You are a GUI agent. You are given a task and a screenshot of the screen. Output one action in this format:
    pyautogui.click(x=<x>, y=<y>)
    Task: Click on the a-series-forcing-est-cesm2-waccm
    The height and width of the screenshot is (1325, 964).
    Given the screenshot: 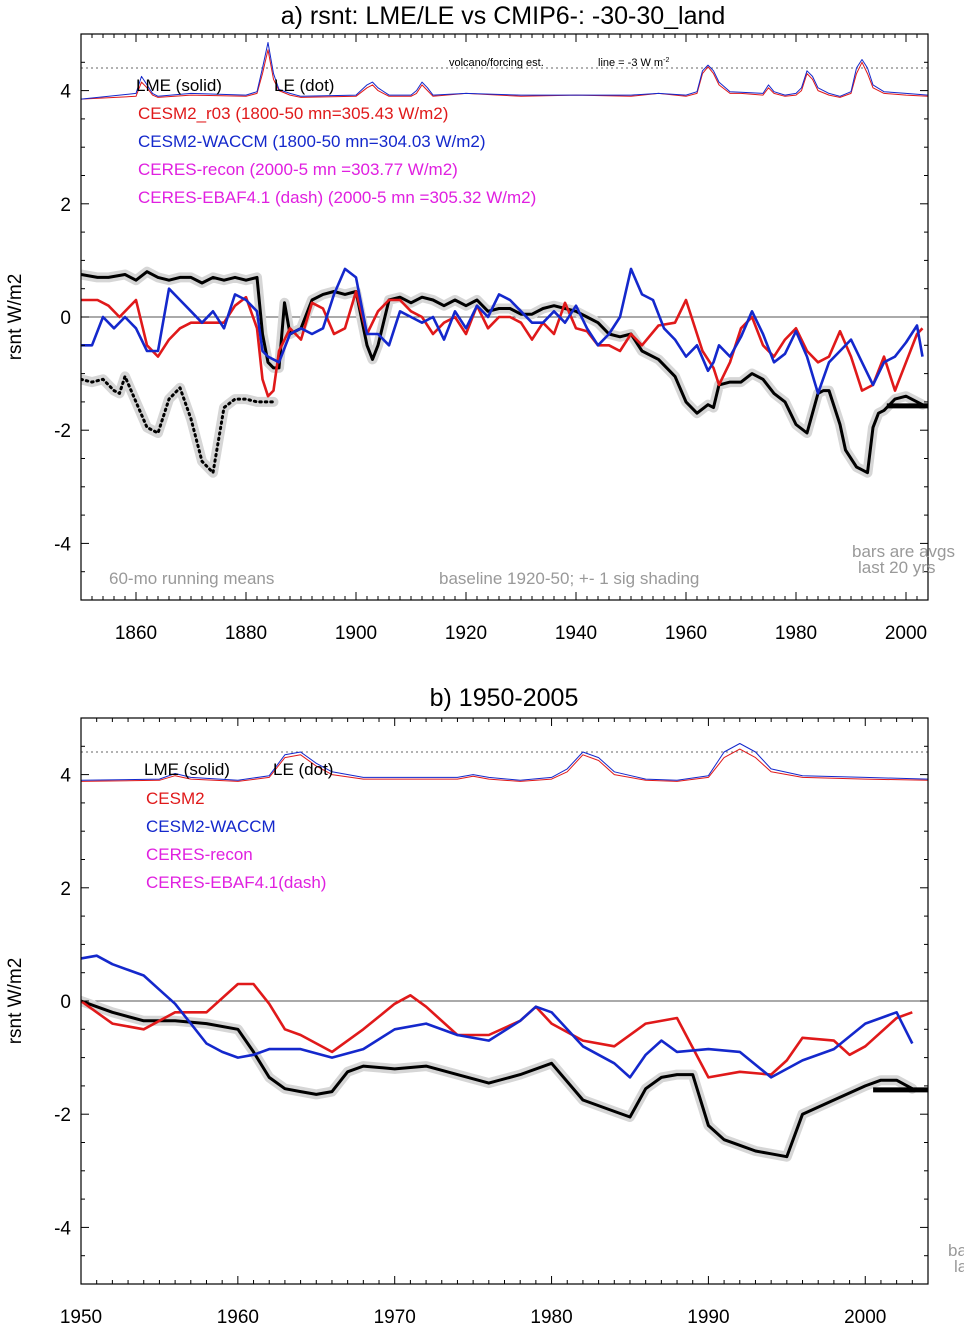 What is the action you would take?
    pyautogui.click(x=504, y=71)
    